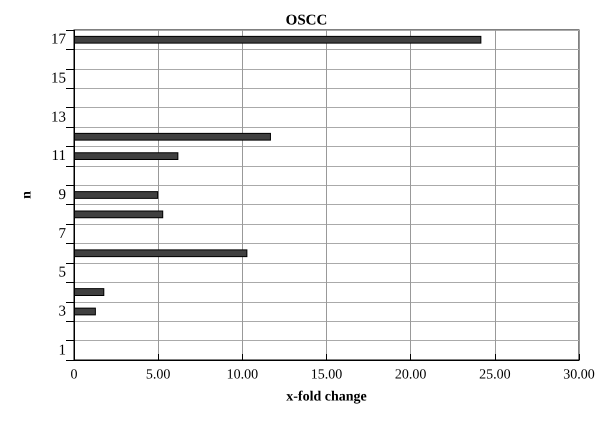 The height and width of the screenshot is (428, 613). I want to click on y-tick-label: 13, so click(58, 117).